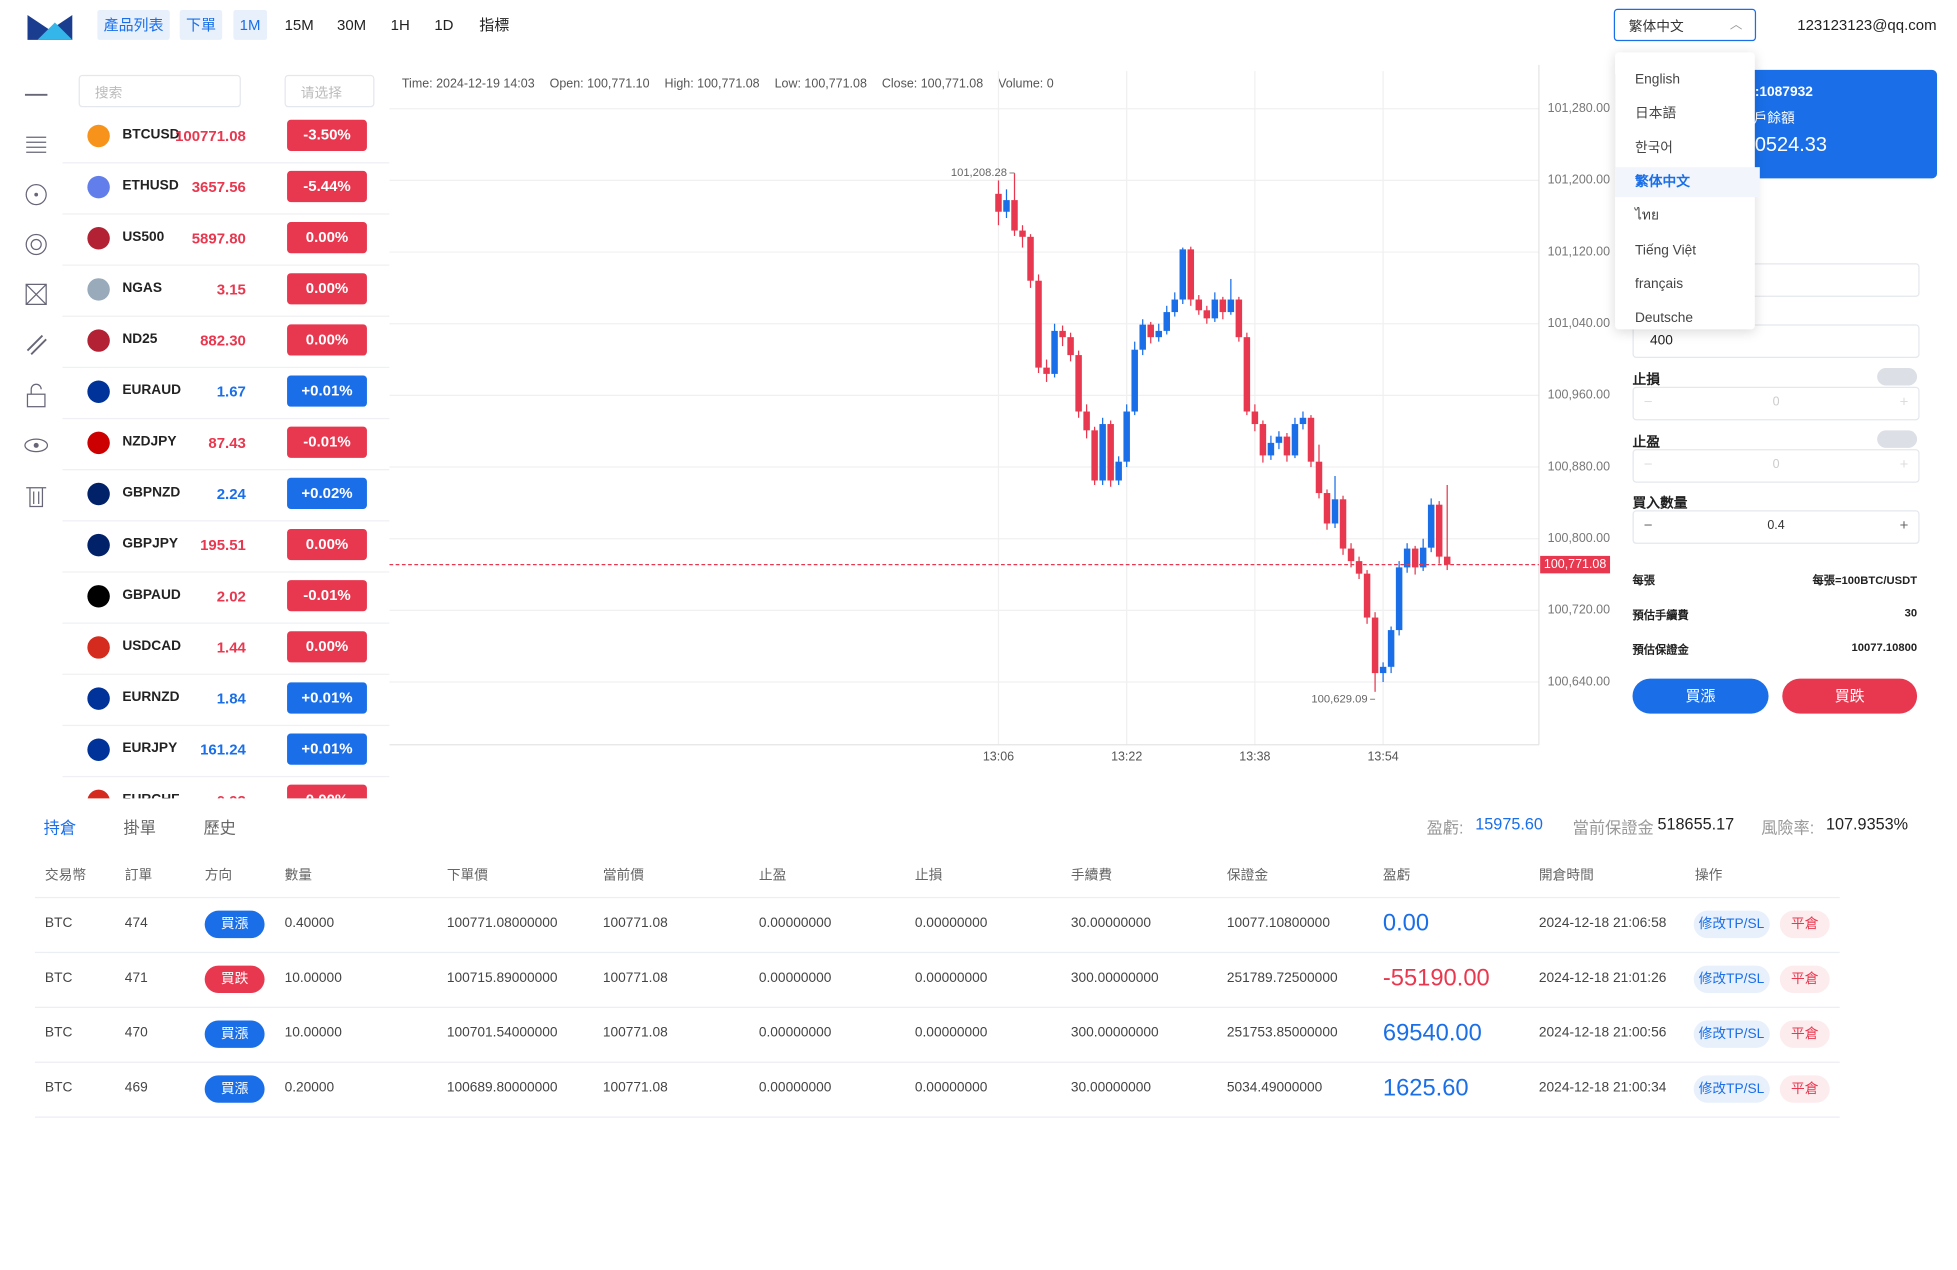  I want to click on tab: 掛單, so click(140, 828).